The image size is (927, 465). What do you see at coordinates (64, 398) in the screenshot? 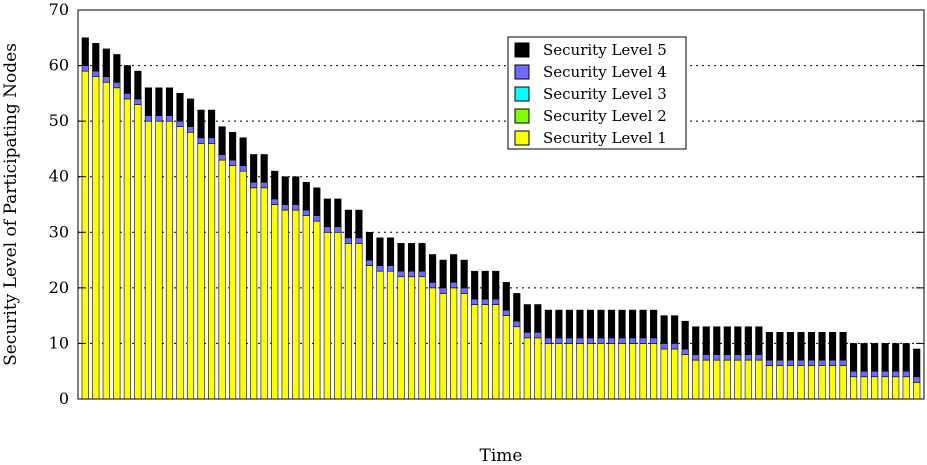
I see `y-tick-label: 0` at bounding box center [64, 398].